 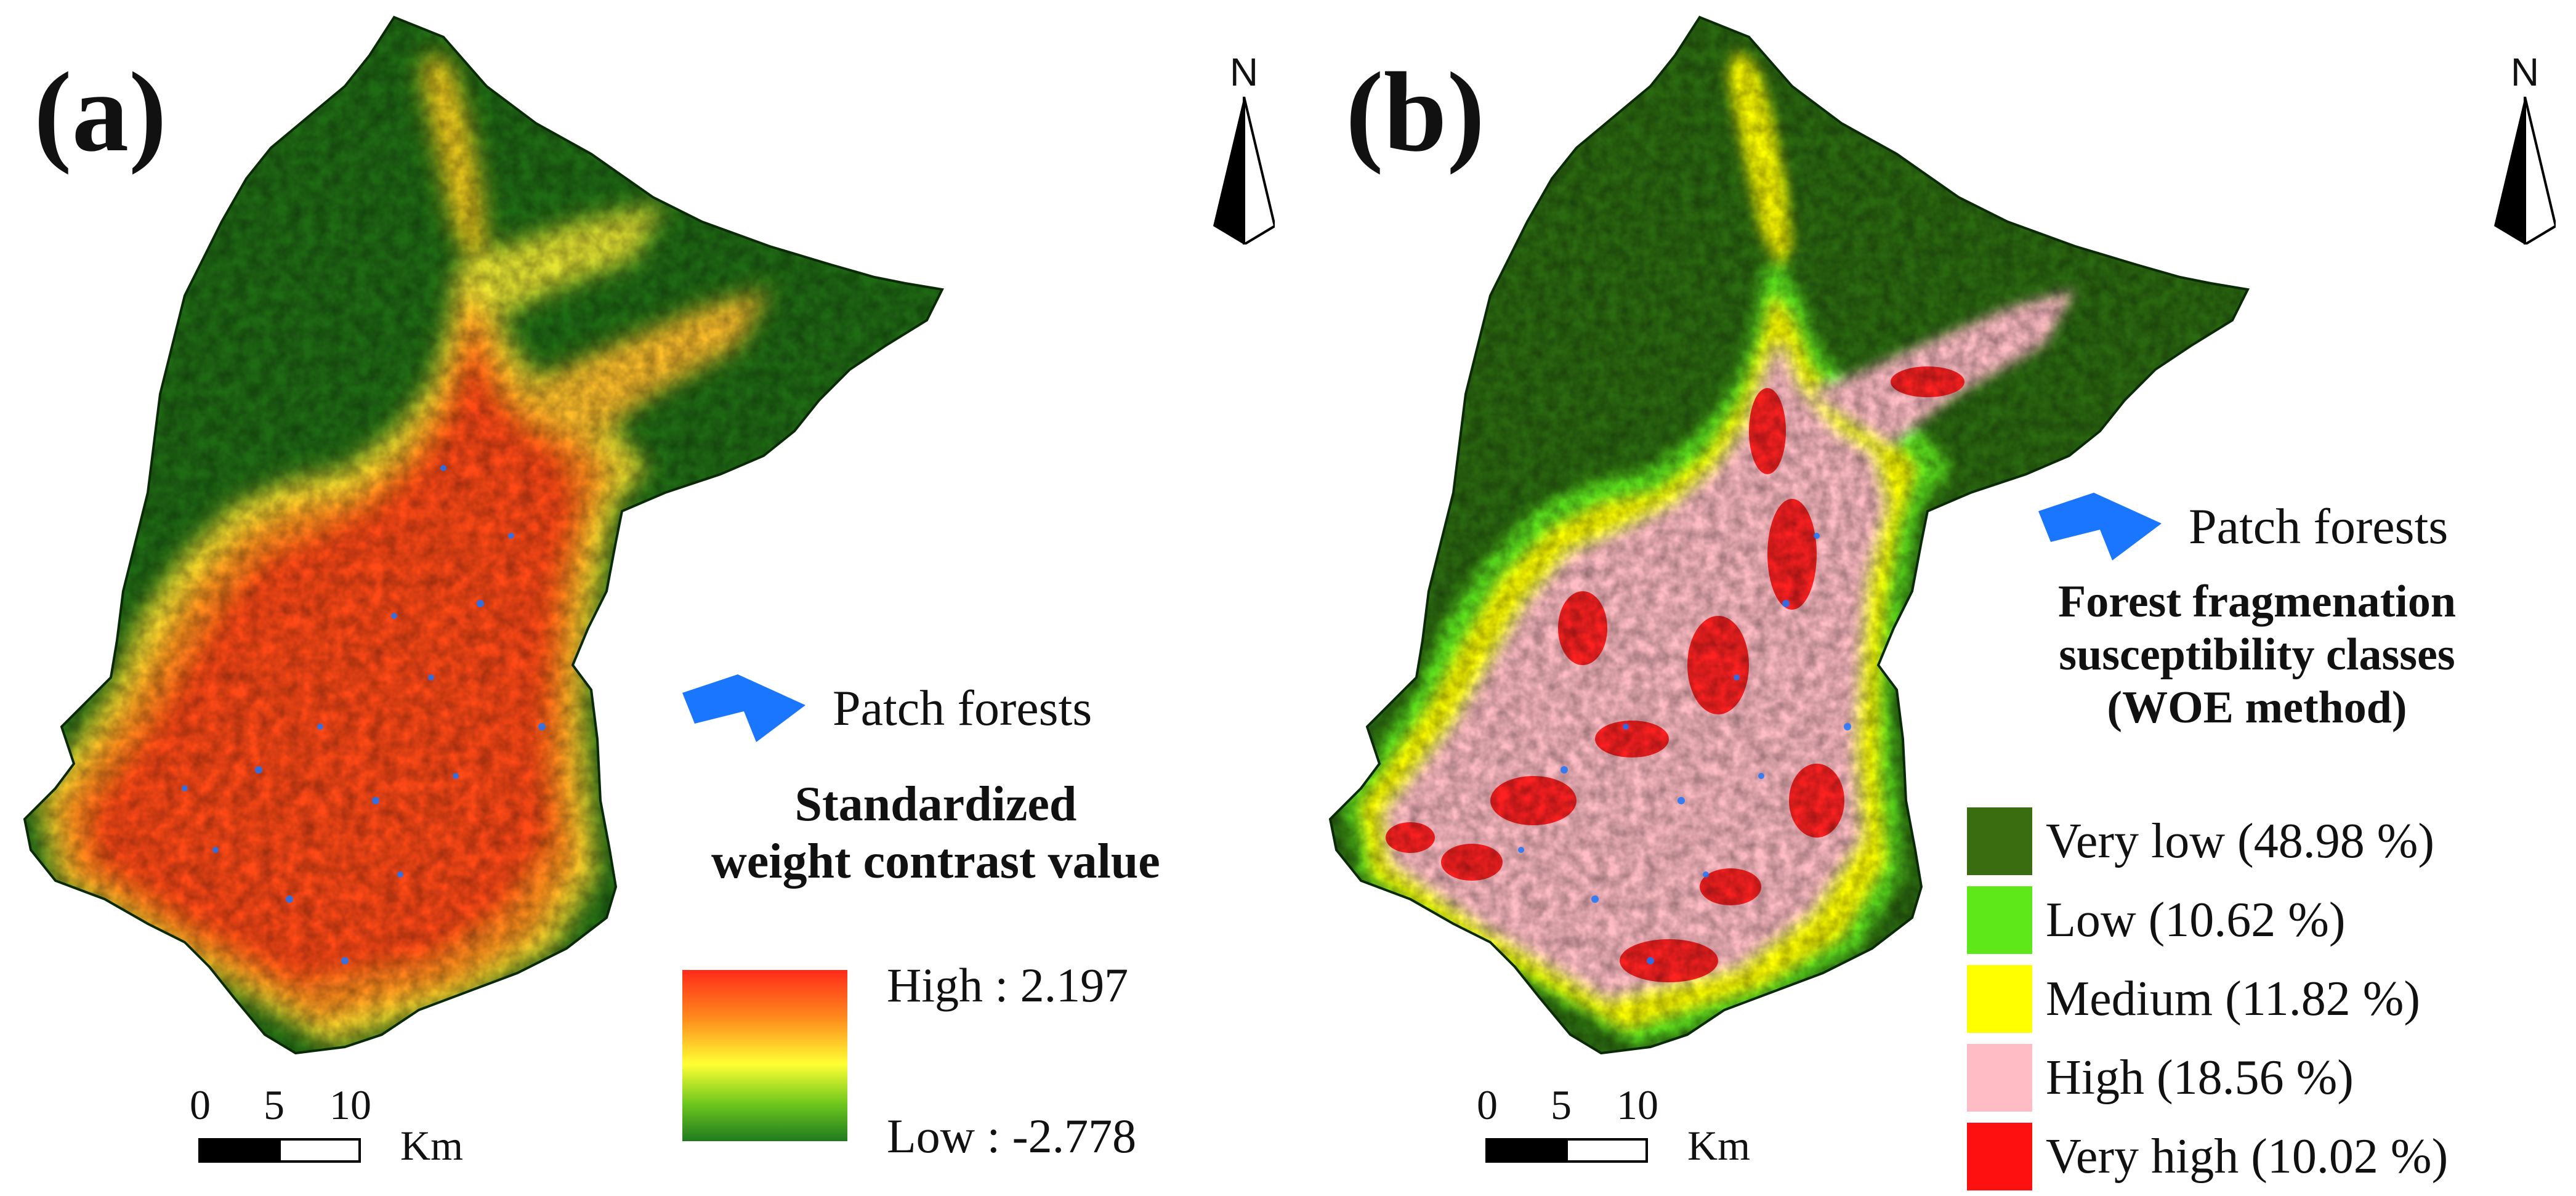 What do you see at coordinates (935, 861) in the screenshot?
I see `legend-title-line-2: weight contrast value` at bounding box center [935, 861].